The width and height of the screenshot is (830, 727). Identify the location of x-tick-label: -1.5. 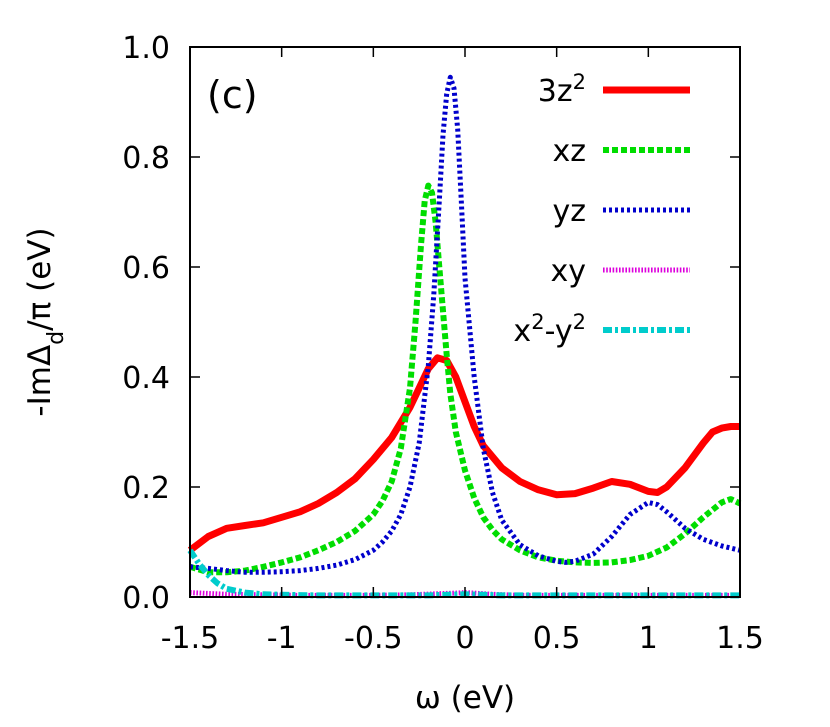
(190, 638).